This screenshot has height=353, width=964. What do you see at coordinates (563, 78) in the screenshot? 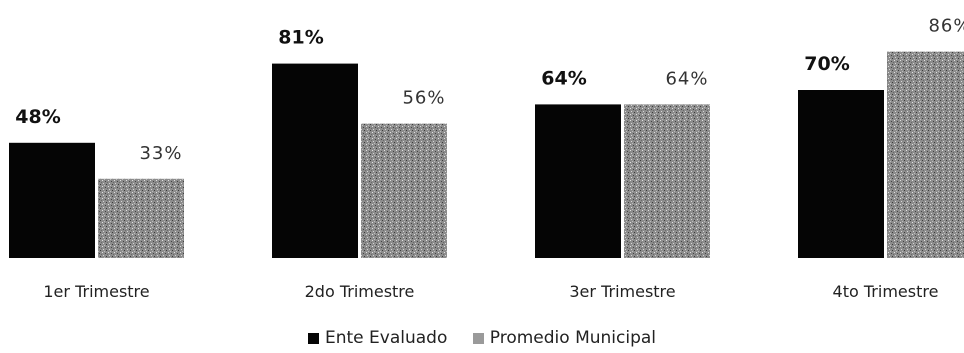
I see `data-label-ente-evaluado-3er-trimestre: 64%` at bounding box center [563, 78].